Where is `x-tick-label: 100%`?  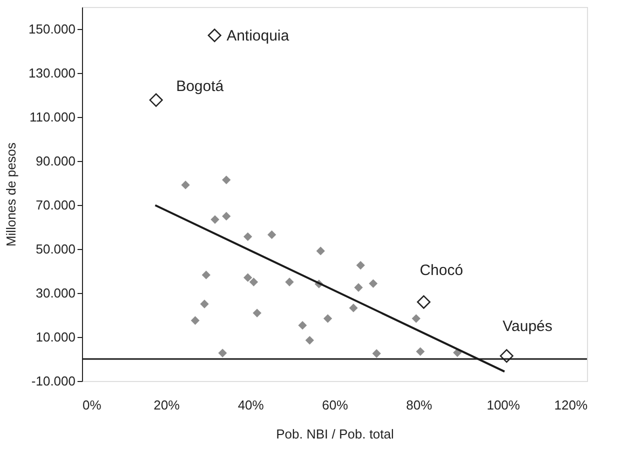
x-tick-label: 100% is located at coordinates (503, 405).